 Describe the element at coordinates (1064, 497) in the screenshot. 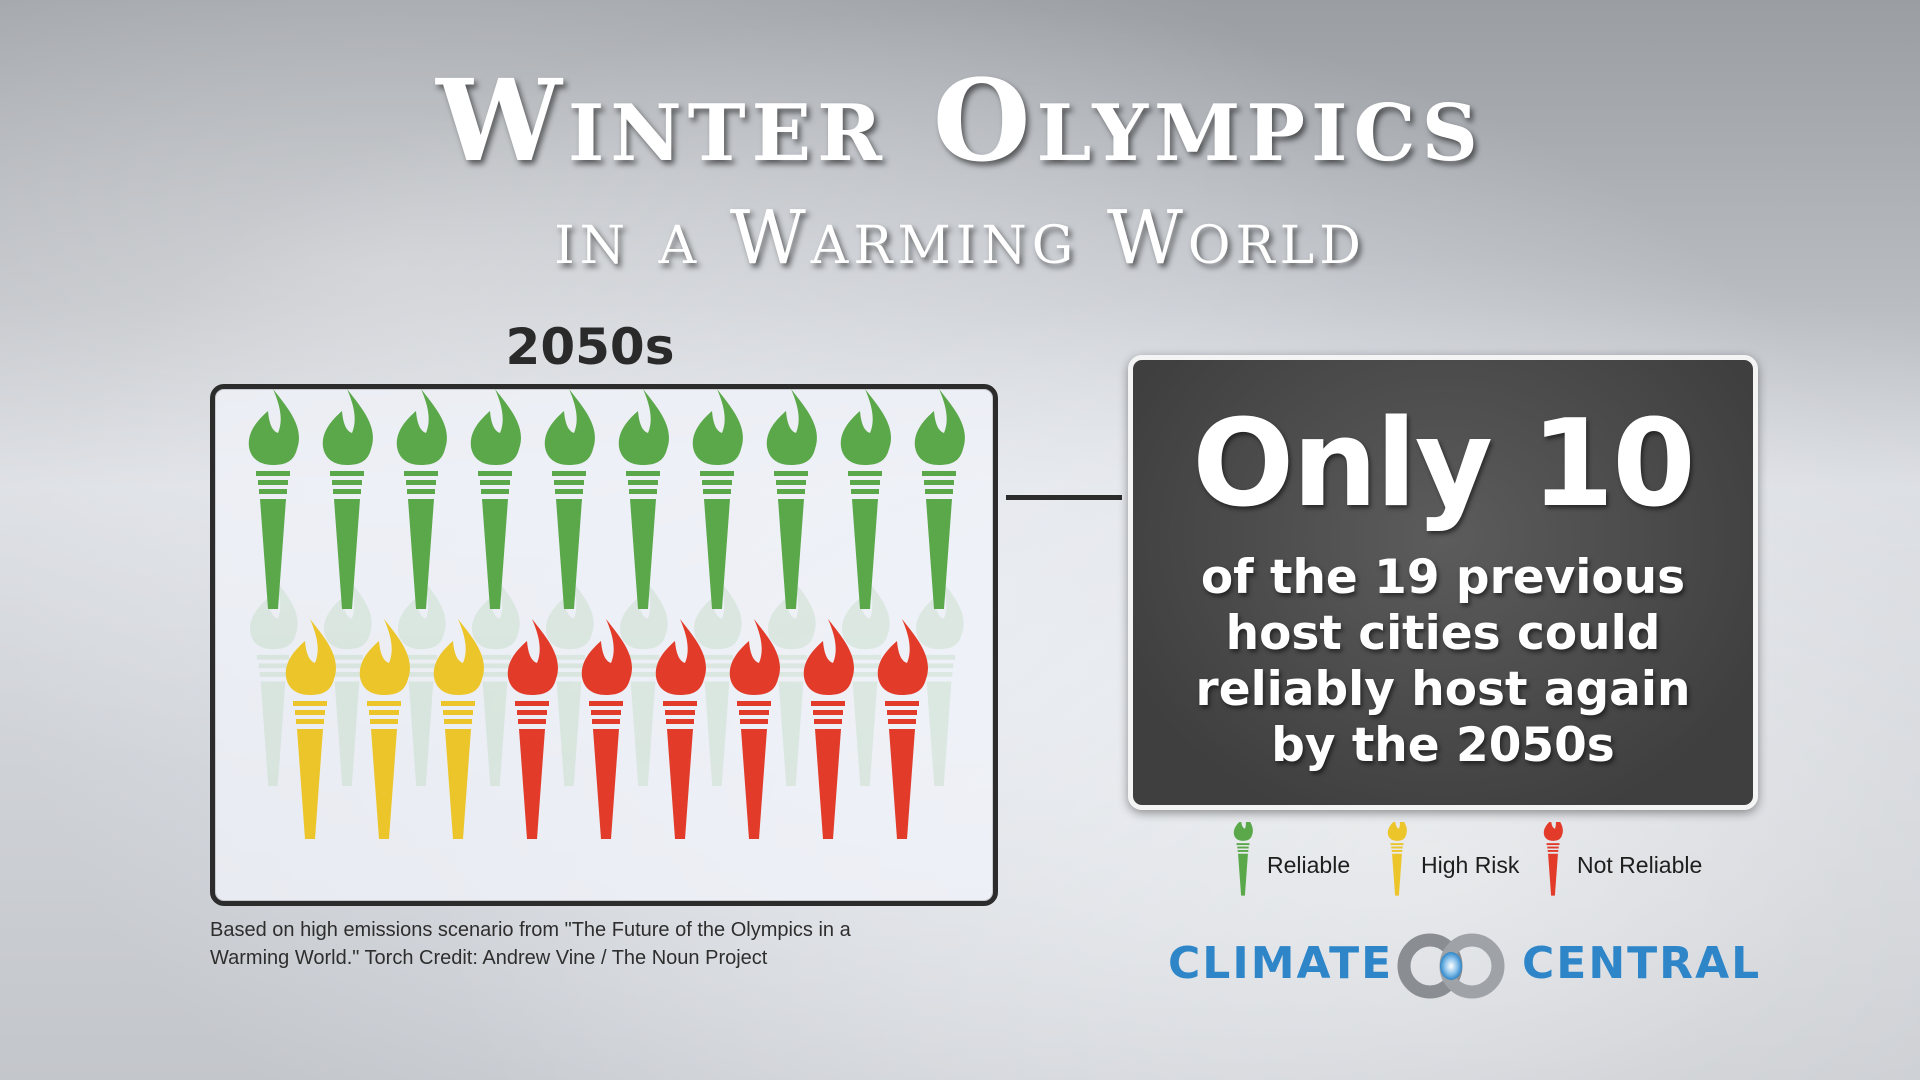

I see `connector-line` at that location.